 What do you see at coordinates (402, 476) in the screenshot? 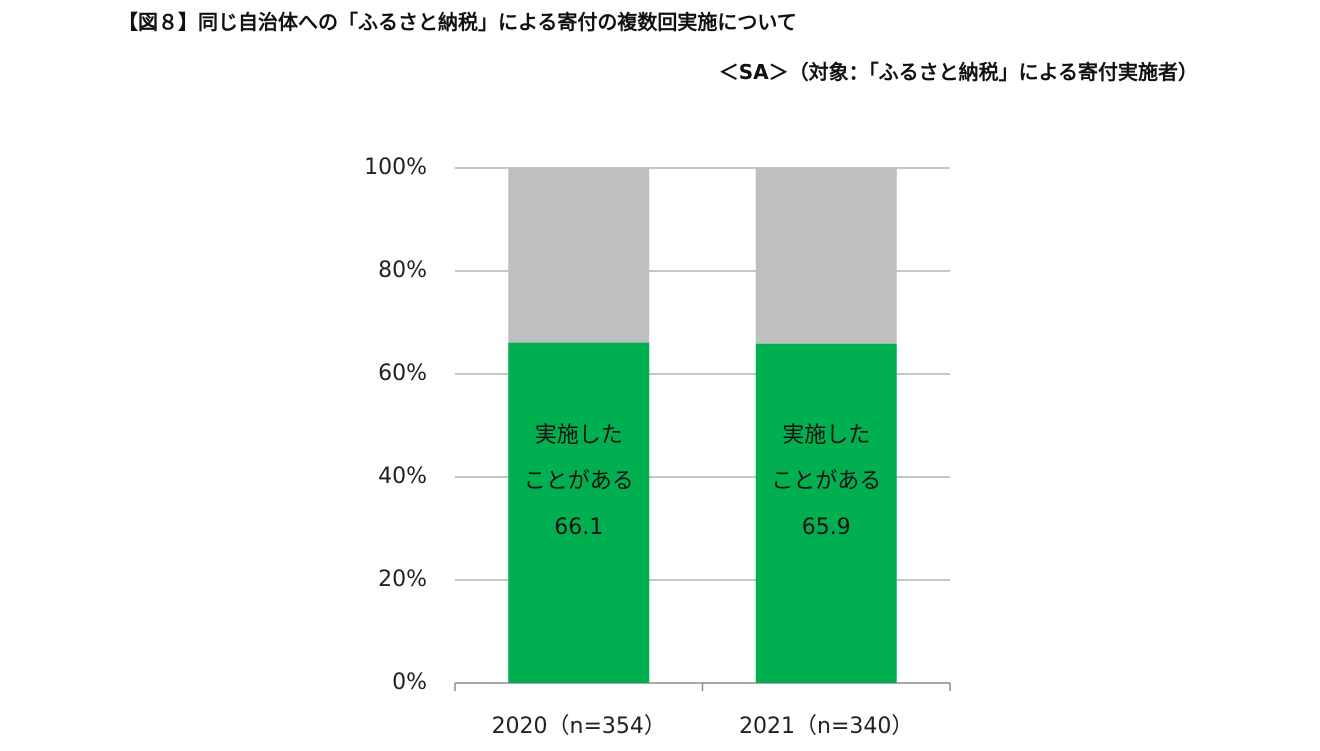
I see `y-tick-label: 40%` at bounding box center [402, 476].